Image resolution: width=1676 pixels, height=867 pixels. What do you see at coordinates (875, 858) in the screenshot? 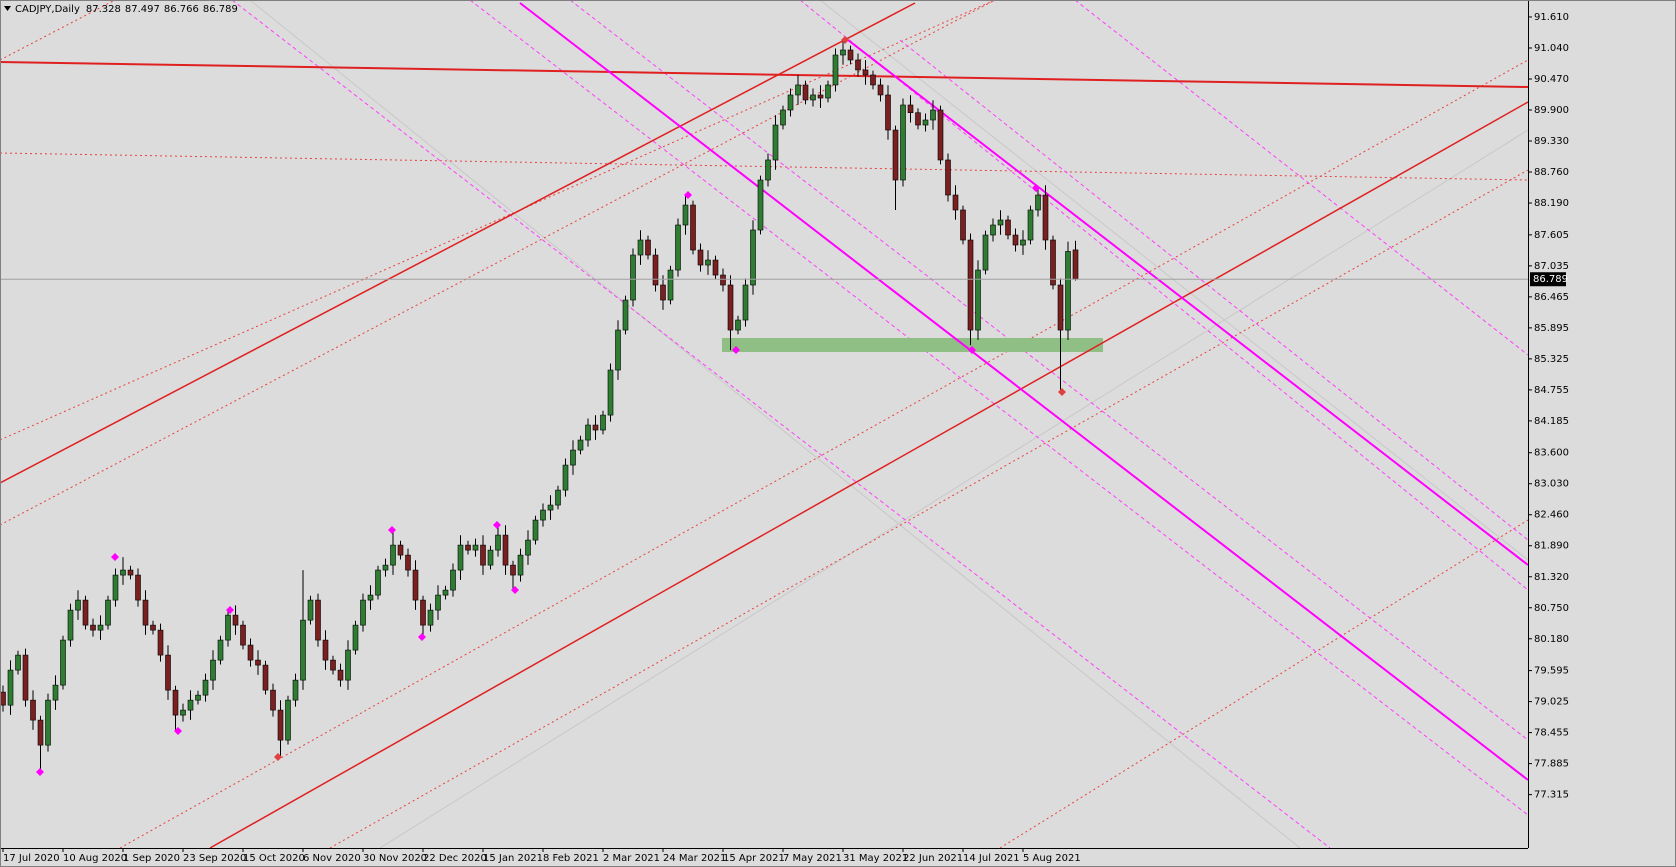
I see `x-tick-label: 31 May 2021` at bounding box center [875, 858].